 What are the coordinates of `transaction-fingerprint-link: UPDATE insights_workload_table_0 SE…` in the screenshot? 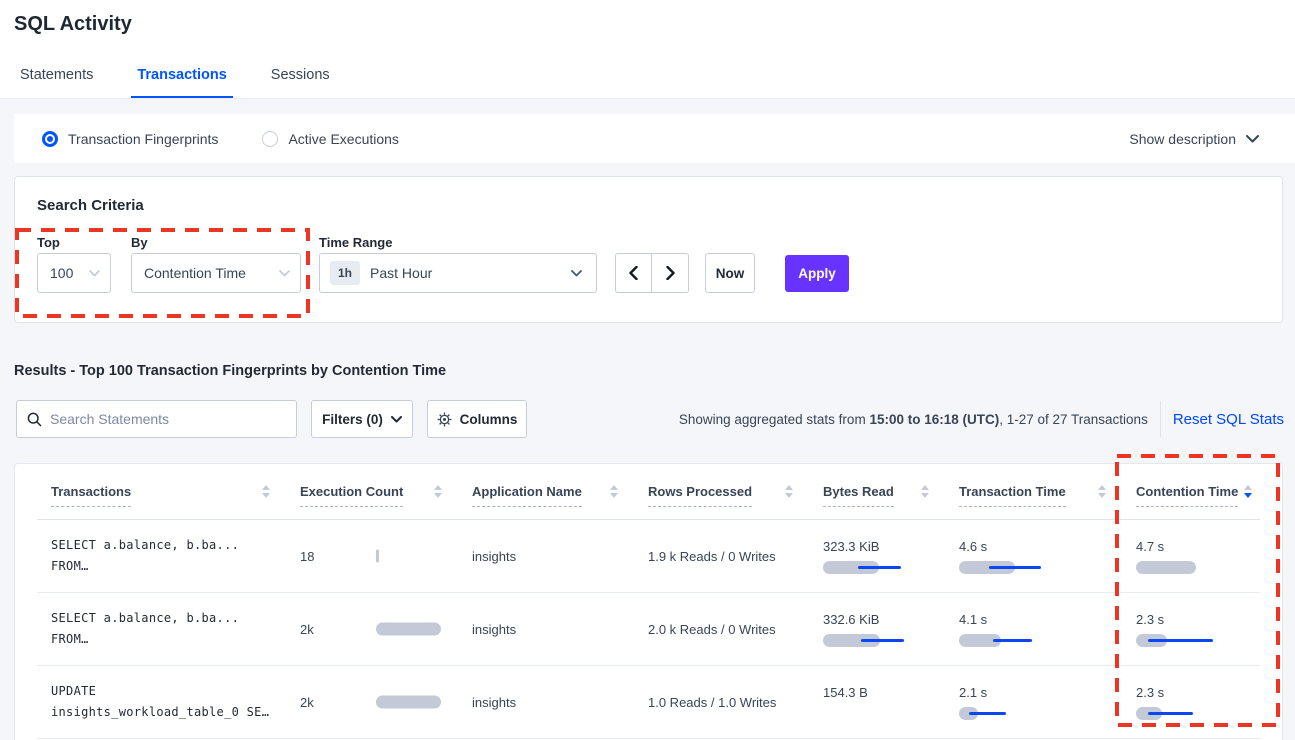 It's located at (160, 701).